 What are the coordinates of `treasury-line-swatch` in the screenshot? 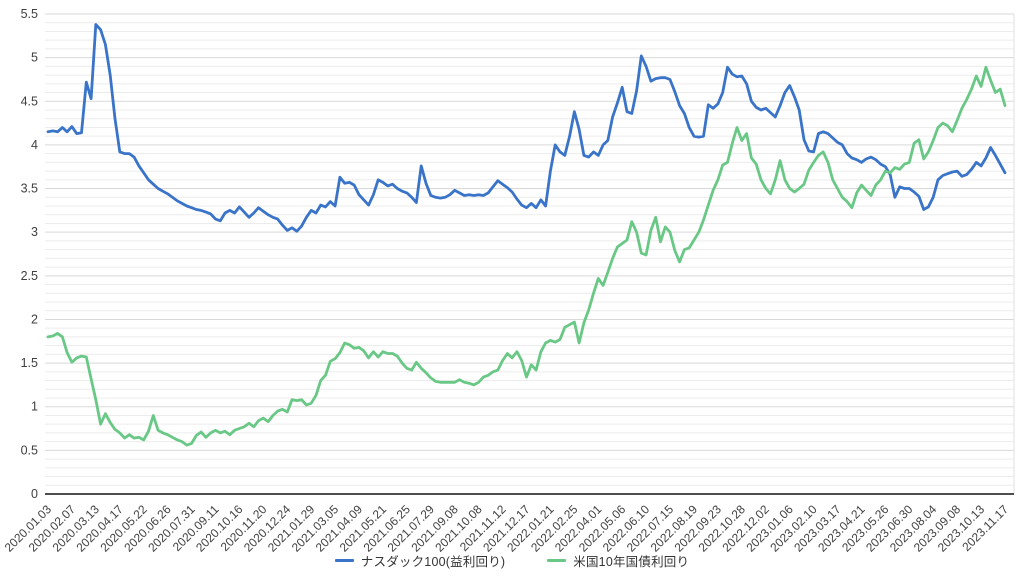 It's located at (557, 560).